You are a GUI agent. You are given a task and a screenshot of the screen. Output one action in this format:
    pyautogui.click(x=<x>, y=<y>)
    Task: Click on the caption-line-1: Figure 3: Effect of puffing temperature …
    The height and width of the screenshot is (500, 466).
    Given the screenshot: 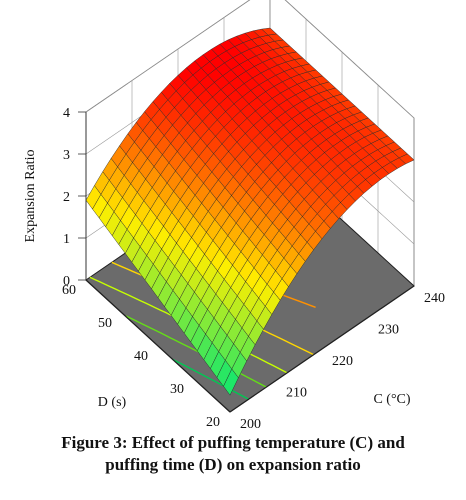 What is the action you would take?
    pyautogui.click(x=233, y=442)
    